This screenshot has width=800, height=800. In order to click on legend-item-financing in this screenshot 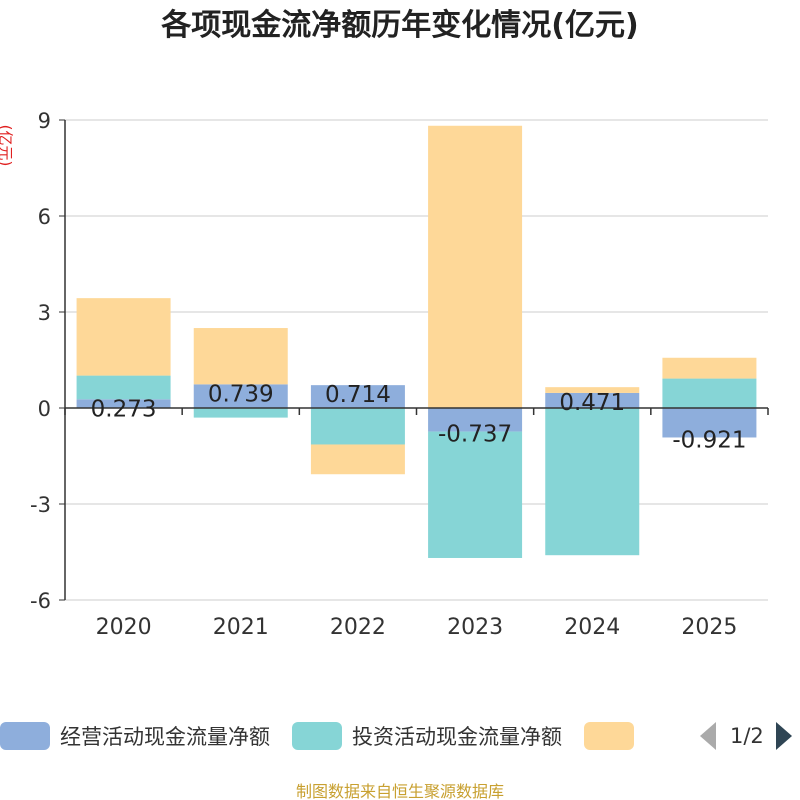, I will do `click(614, 736)`.